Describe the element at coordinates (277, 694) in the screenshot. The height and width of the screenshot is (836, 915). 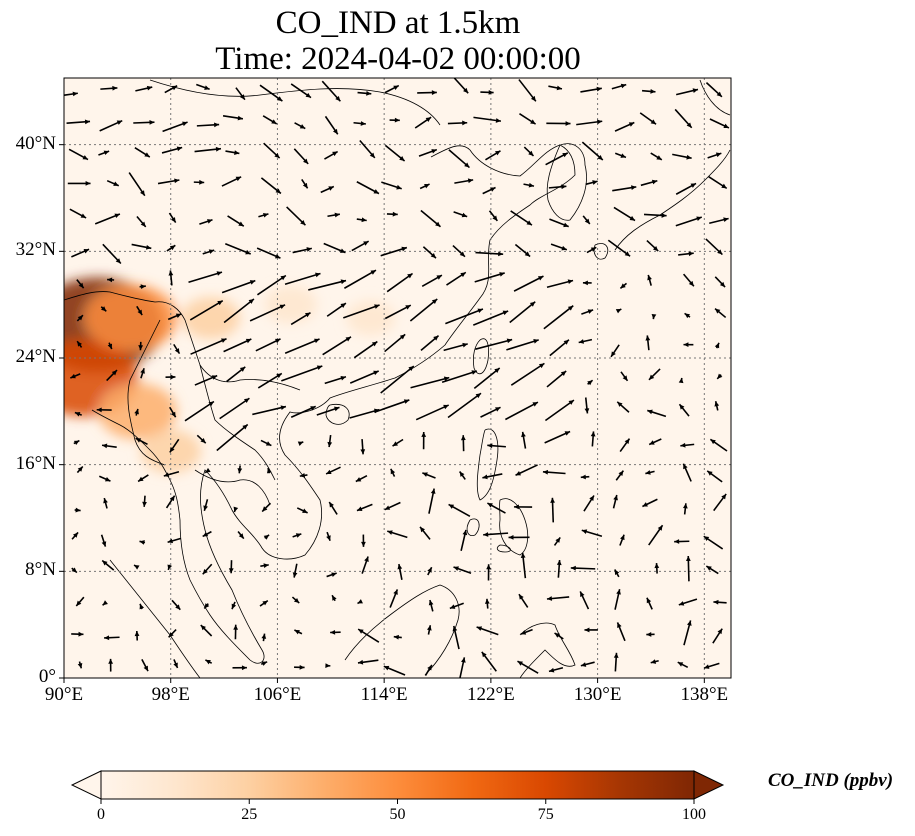
I see `lon-label: 106°E` at that location.